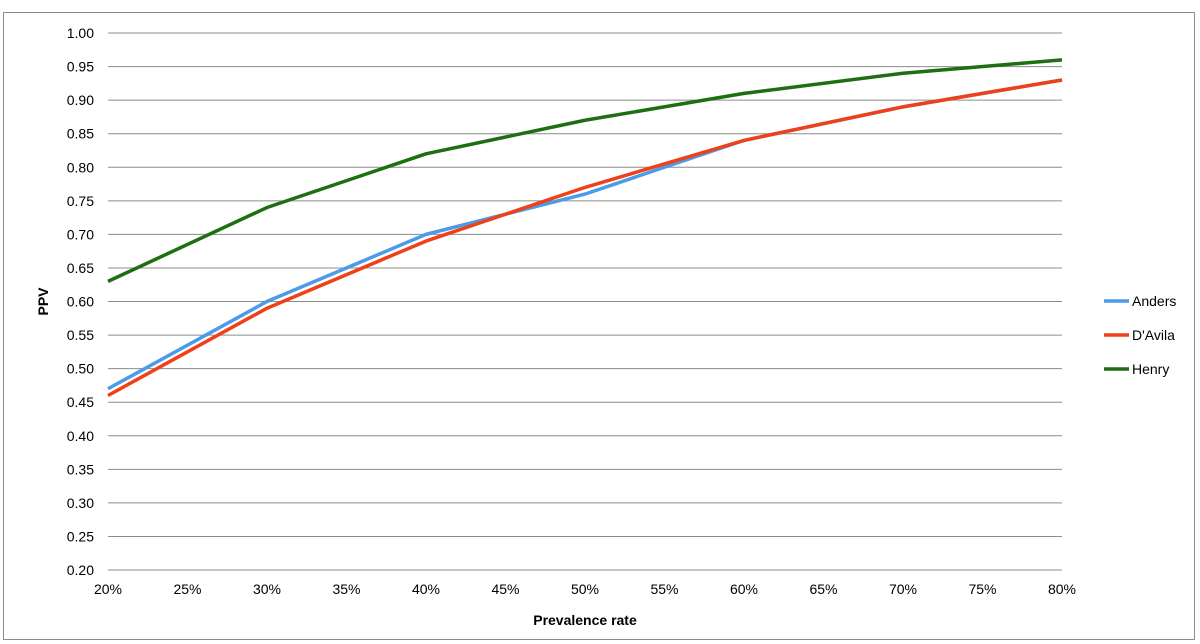 The image size is (1200, 644). What do you see at coordinates (426, 589) in the screenshot?
I see `x-tick-label: 40%` at bounding box center [426, 589].